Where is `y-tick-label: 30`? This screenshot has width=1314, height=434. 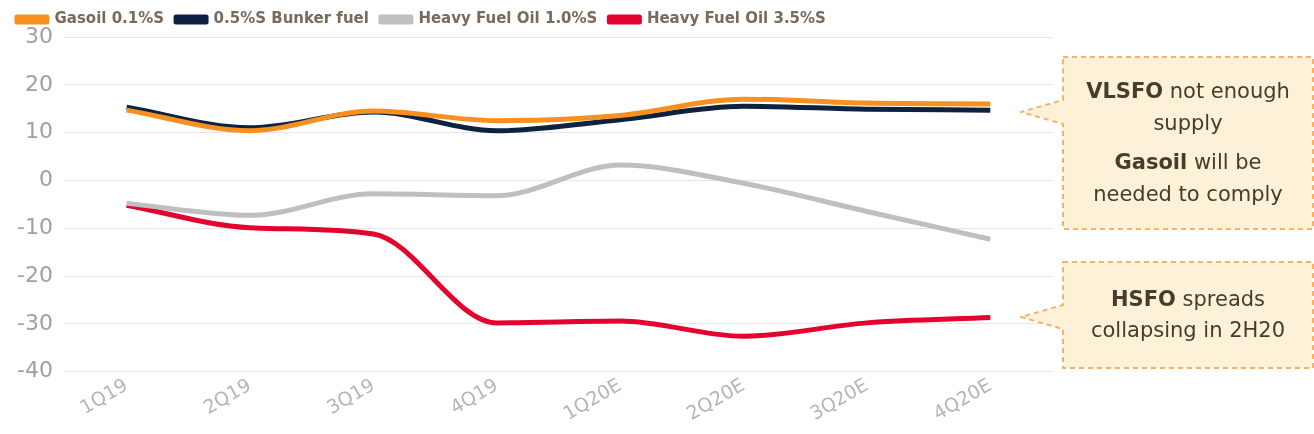 y-tick-label: 30 is located at coordinates (38, 35).